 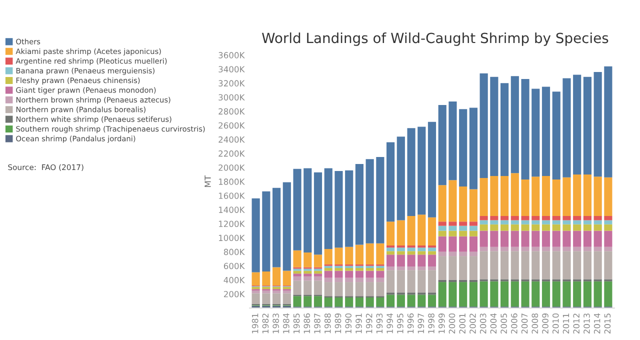 What do you see at coordinates (231, 195) in the screenshot?
I see `y-tick-label: 1600K` at bounding box center [231, 195].